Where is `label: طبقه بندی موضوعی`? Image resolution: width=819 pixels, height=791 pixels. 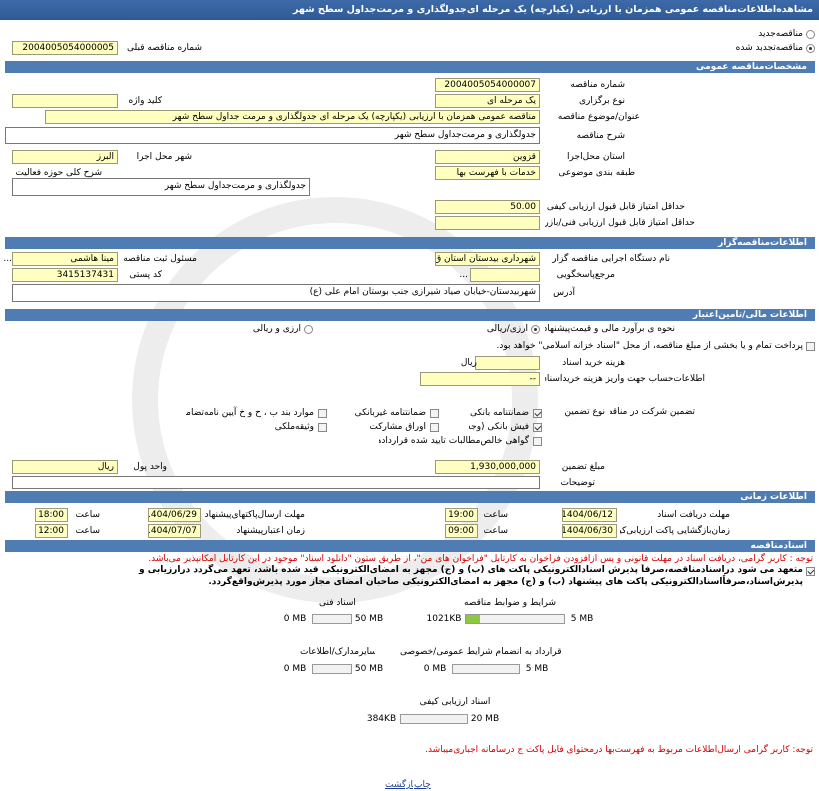 label: طبقه بندی موضوعی is located at coordinates (596, 173).